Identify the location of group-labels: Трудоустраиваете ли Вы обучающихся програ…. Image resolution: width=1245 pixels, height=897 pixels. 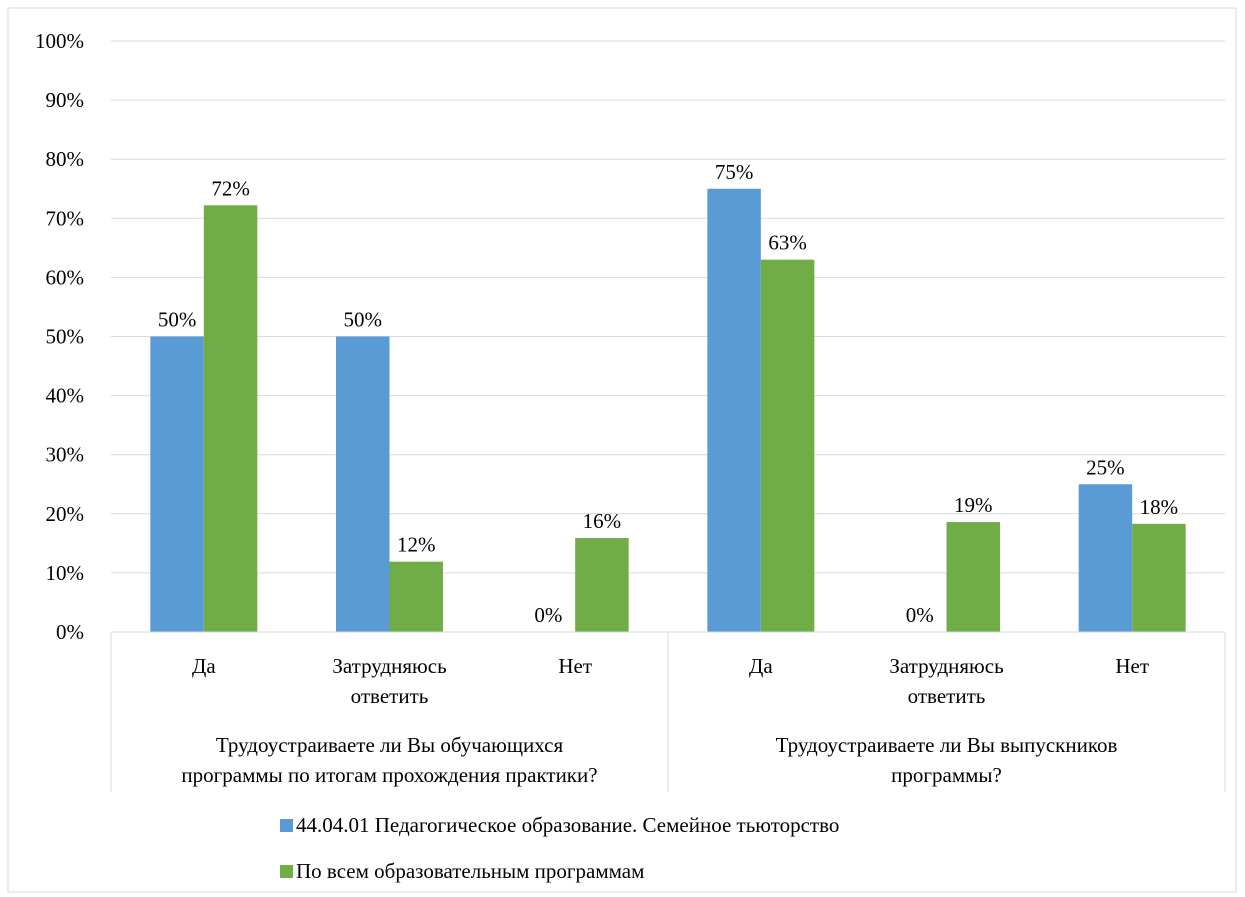
(649, 760).